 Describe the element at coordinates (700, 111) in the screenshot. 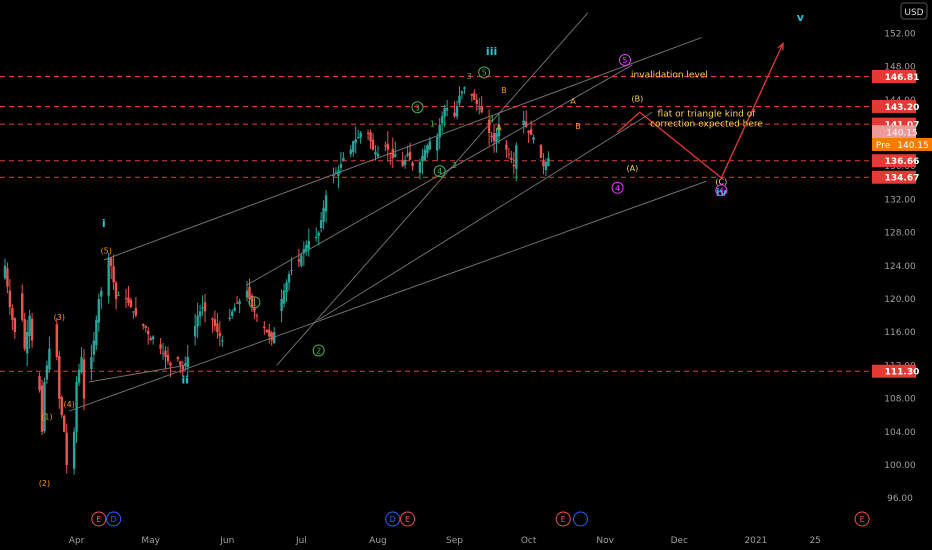

I see `projection-line` at that location.